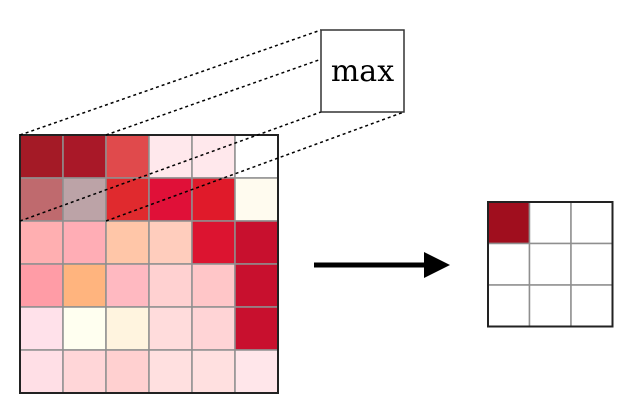 This screenshot has height=412, width=629. Describe the element at coordinates (509, 264) in the screenshot. I see `output-cell-r1-c0` at that location.